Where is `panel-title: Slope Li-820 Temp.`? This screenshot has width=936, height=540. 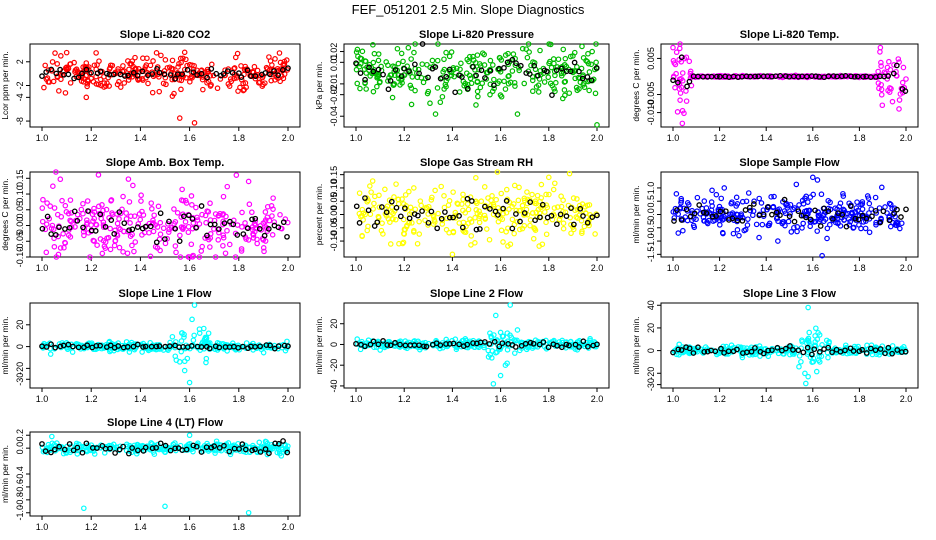 panel-title: Slope Li-820 Temp. is located at coordinates (789, 35).